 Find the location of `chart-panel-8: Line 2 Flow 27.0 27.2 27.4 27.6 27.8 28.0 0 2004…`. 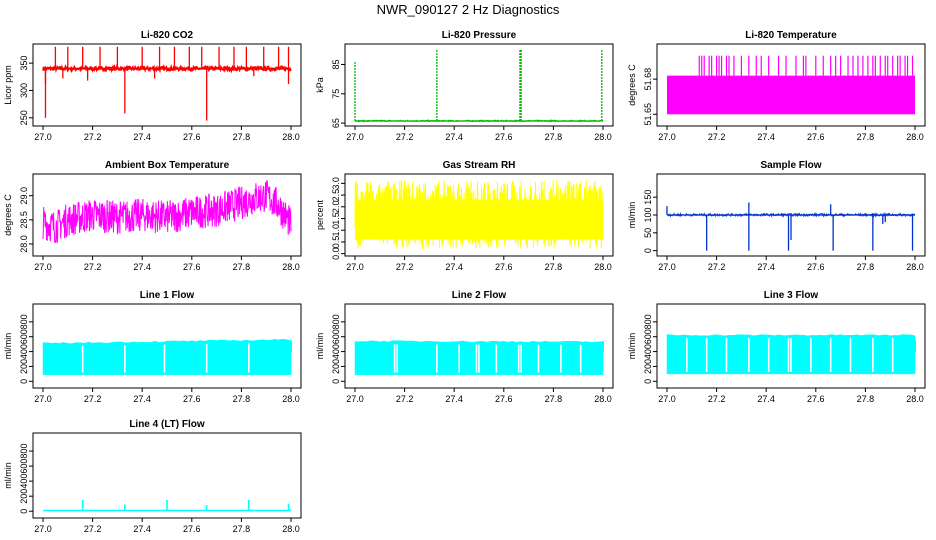

chart-panel-8: Line 2 Flow 27.0 27.2 27.4 27.6 27.8 28.0 0 2004… is located at coordinates (464, 347).